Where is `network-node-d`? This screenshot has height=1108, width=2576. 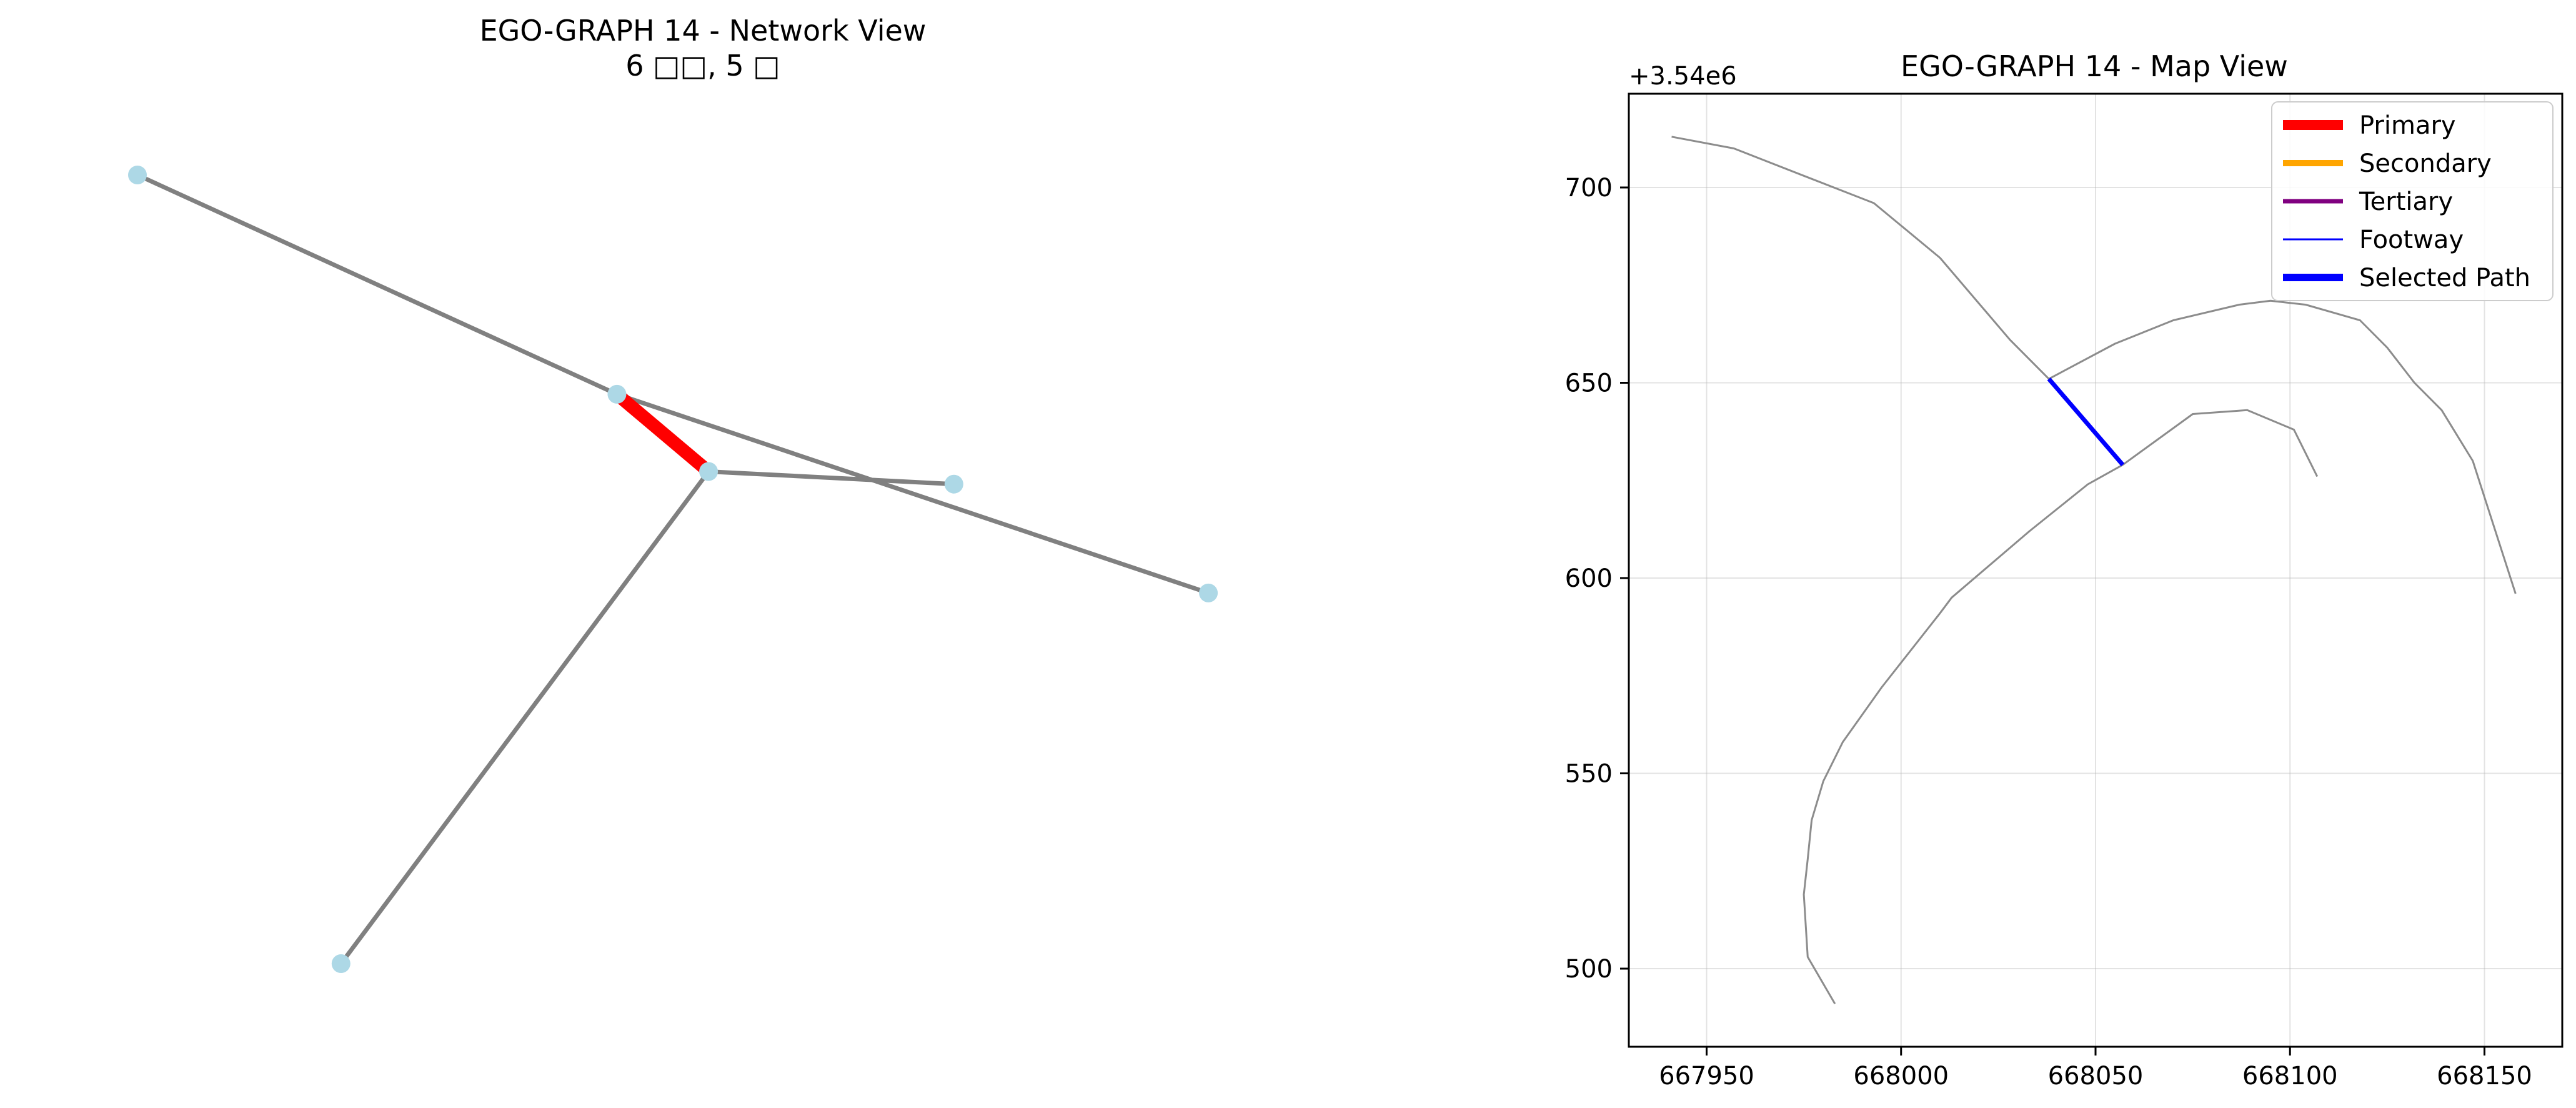
network-node-d is located at coordinates (954, 484).